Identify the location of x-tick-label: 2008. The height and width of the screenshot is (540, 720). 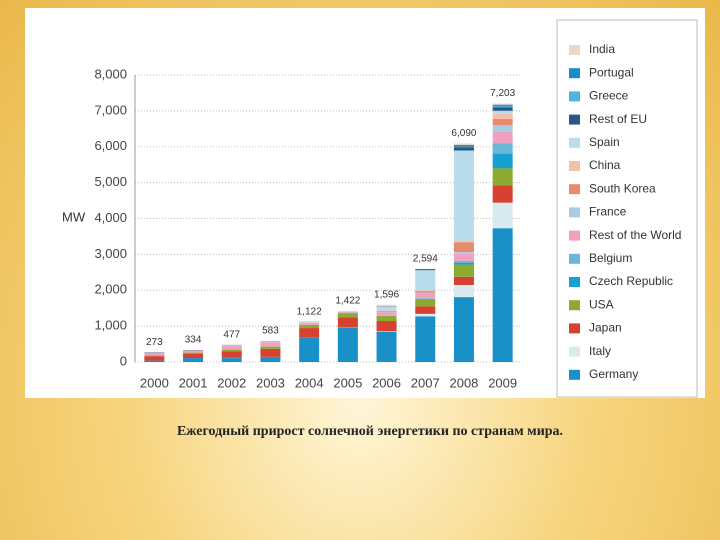
(463, 382).